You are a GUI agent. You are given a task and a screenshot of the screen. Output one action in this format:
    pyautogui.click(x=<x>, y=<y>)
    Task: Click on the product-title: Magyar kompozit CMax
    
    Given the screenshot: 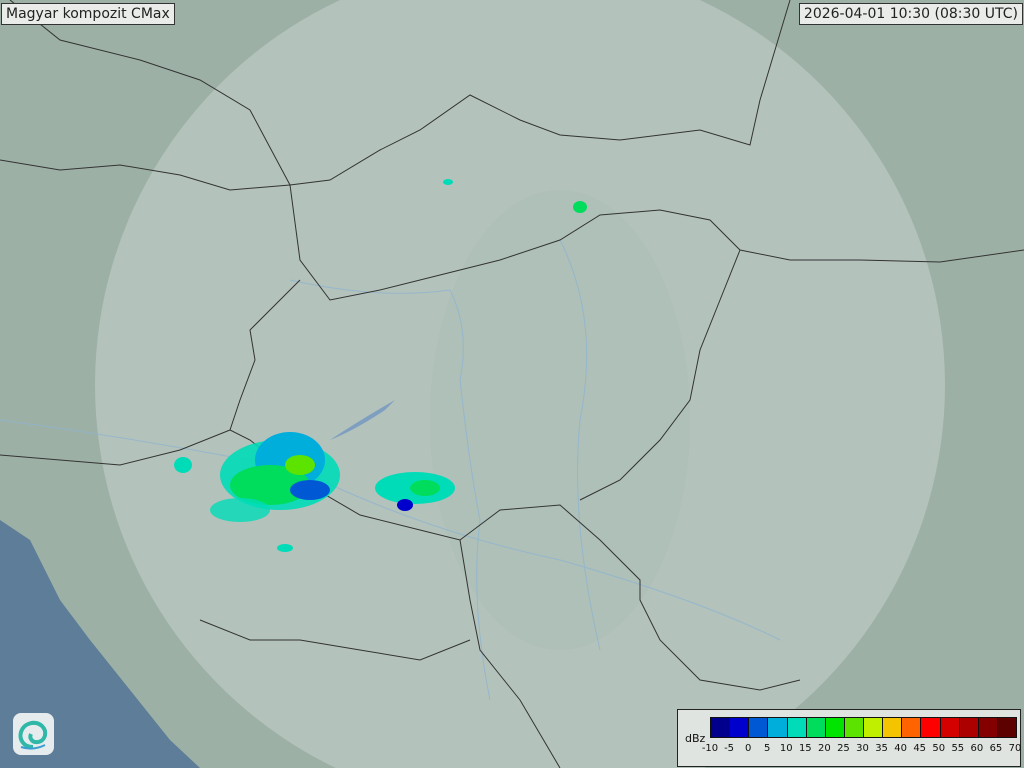 What is the action you would take?
    pyautogui.click(x=88, y=14)
    